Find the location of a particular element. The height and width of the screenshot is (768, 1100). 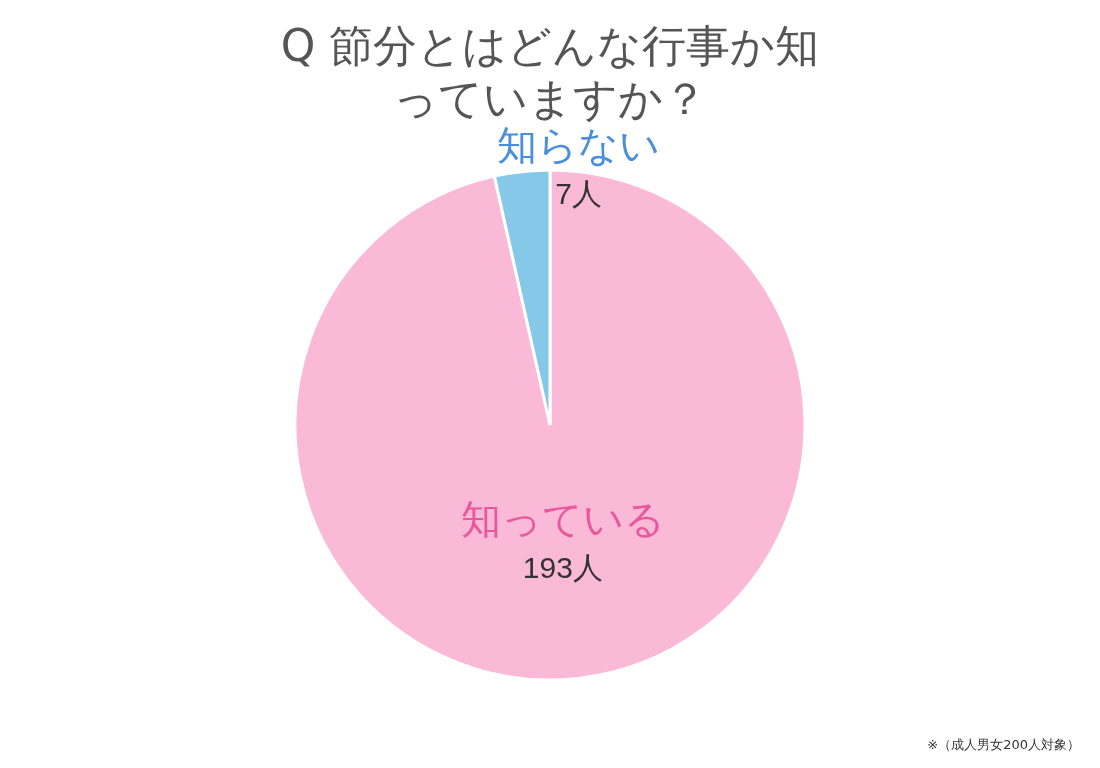

data-label: 7人 is located at coordinates (578, 193).